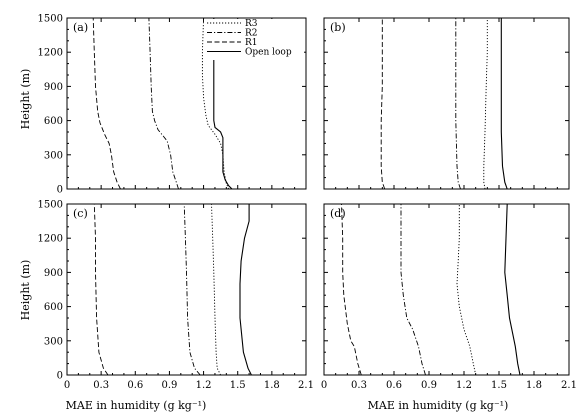 This screenshot has height=419, width=583. Describe the element at coordinates (80, 213) in the screenshot. I see `panel-label: (c)` at that location.